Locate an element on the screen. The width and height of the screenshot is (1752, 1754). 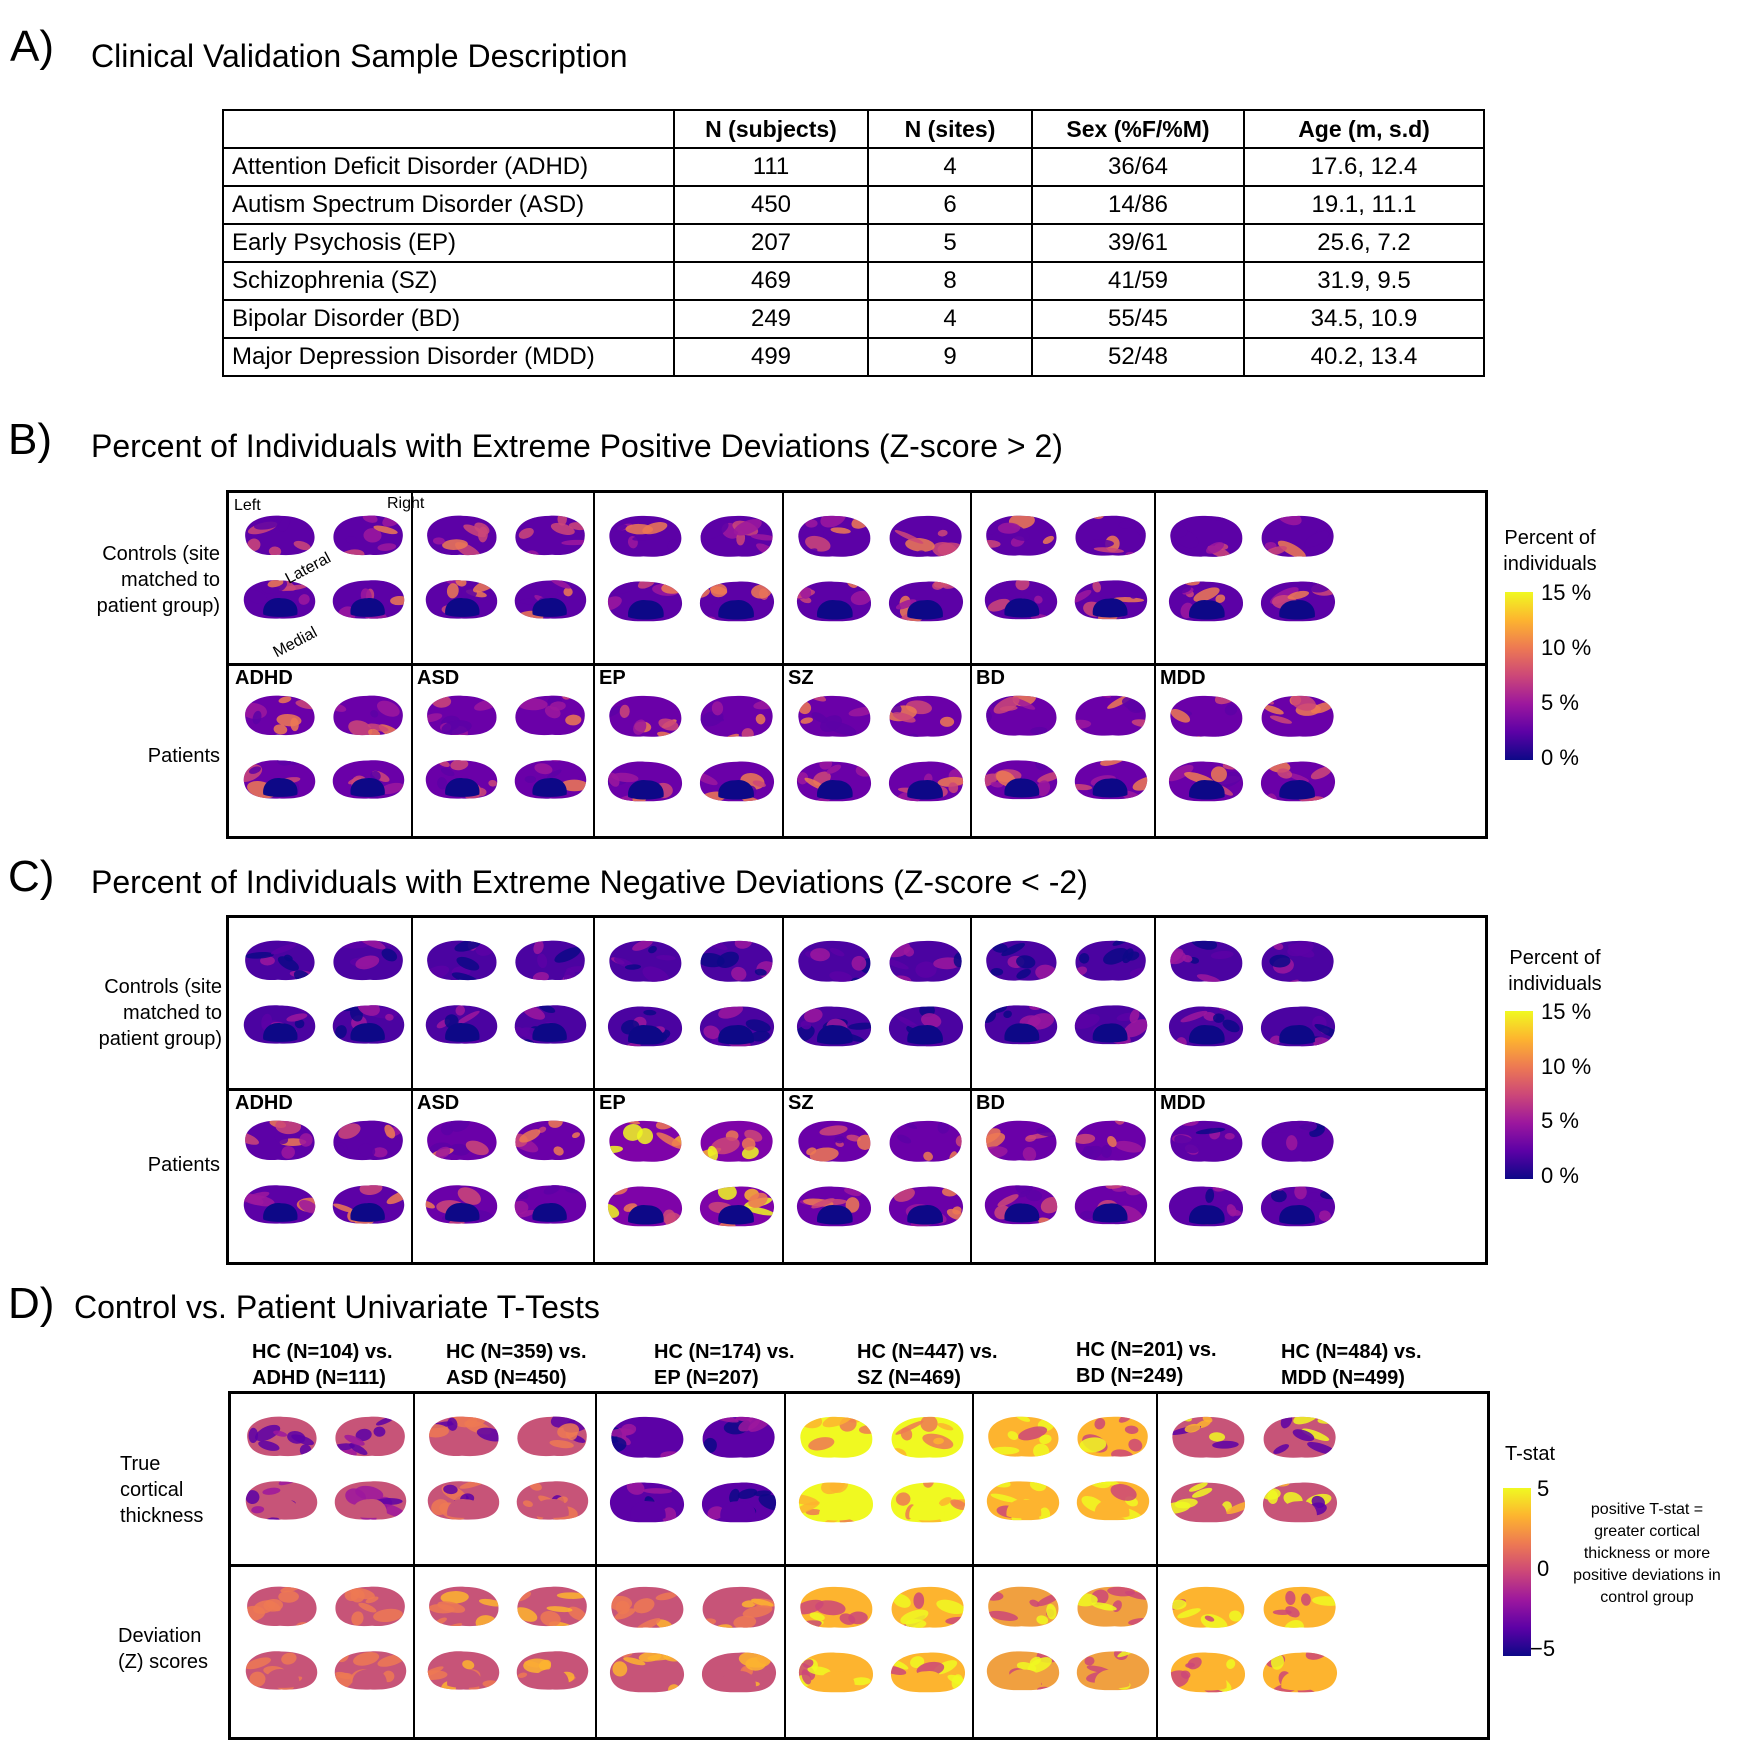
group-label: ASD is located at coordinates (438, 1103).